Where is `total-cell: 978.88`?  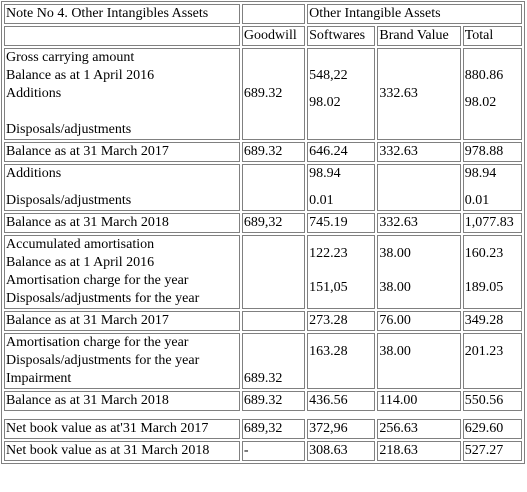
total-cell: 978.88 is located at coordinates (492, 152).